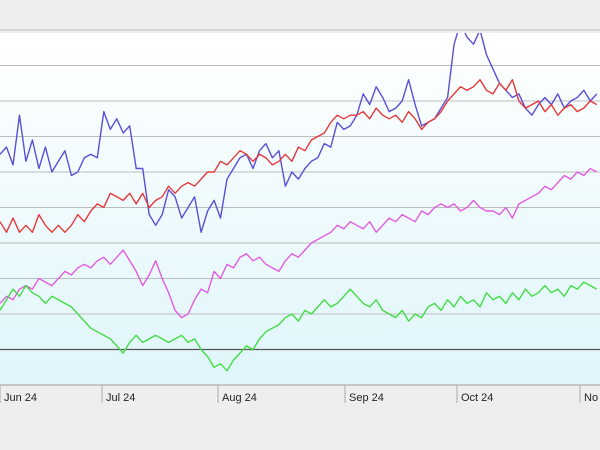 This screenshot has width=600, height=450. Describe the element at coordinates (120, 398) in the screenshot. I see `x-tick-label: Jul 24` at that location.